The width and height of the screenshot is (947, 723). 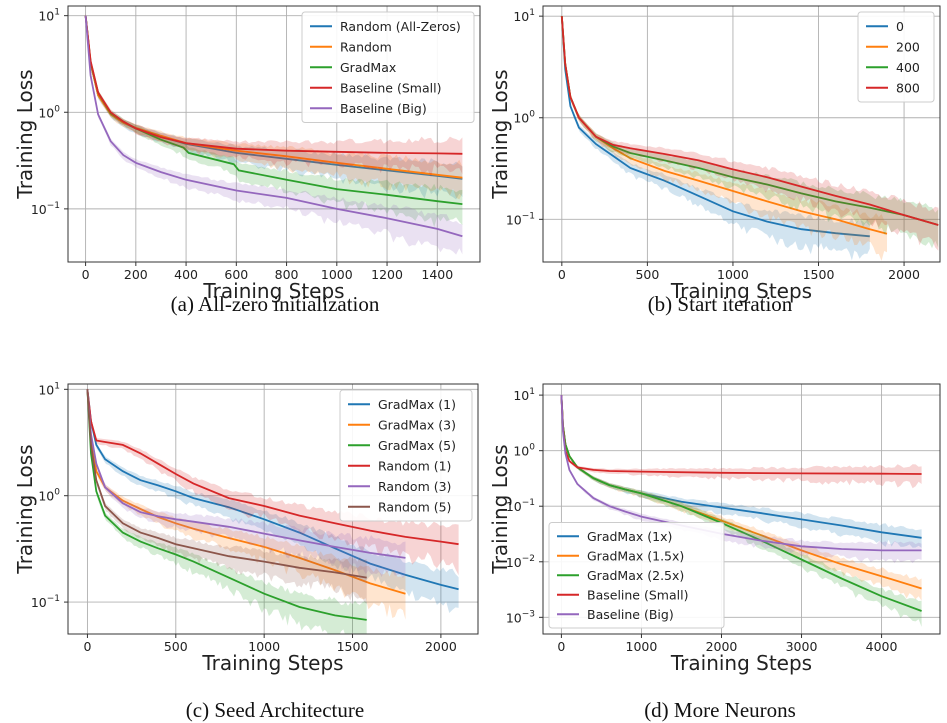 I want to click on x-tick-label: 3000, so click(x=802, y=646).